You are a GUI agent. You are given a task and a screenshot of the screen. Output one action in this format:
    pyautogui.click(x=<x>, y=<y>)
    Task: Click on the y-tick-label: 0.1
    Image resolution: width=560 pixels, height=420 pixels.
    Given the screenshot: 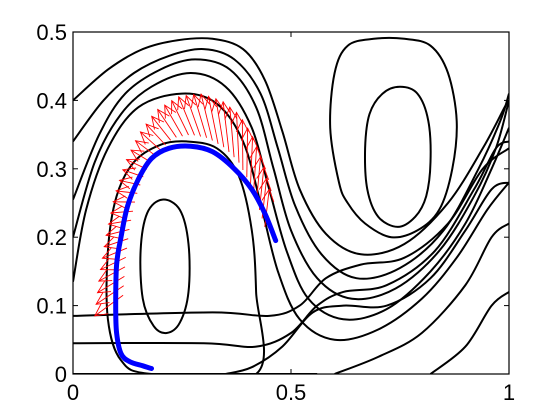 What is the action you would take?
    pyautogui.click(x=51, y=306)
    